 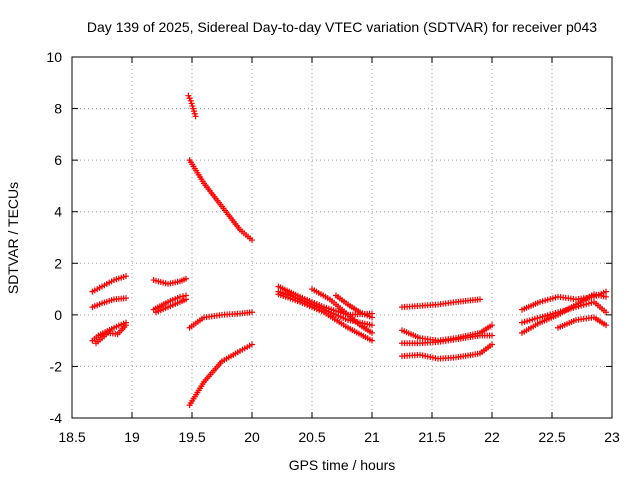 I want to click on y-tick-label: 8, so click(x=58, y=109).